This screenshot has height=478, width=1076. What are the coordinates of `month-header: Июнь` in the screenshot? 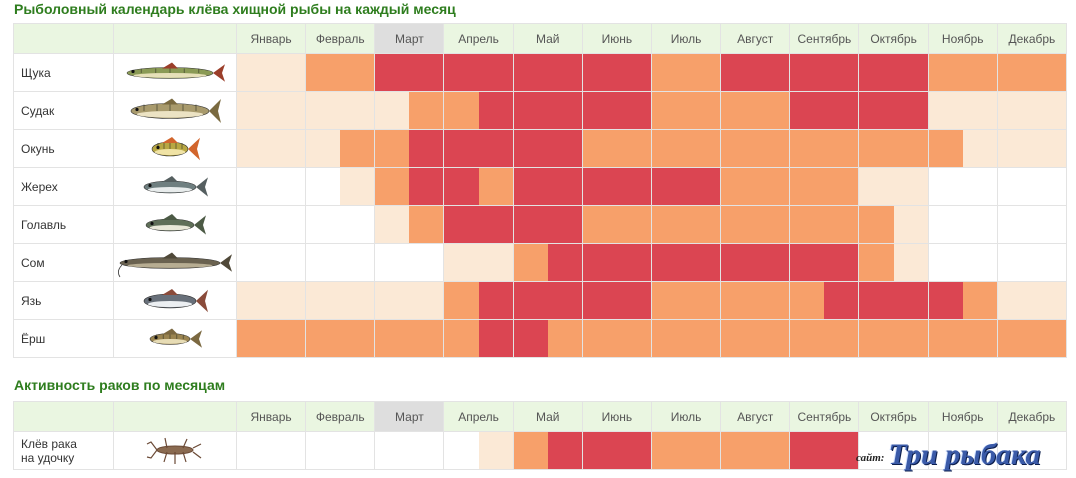 It's located at (617, 417).